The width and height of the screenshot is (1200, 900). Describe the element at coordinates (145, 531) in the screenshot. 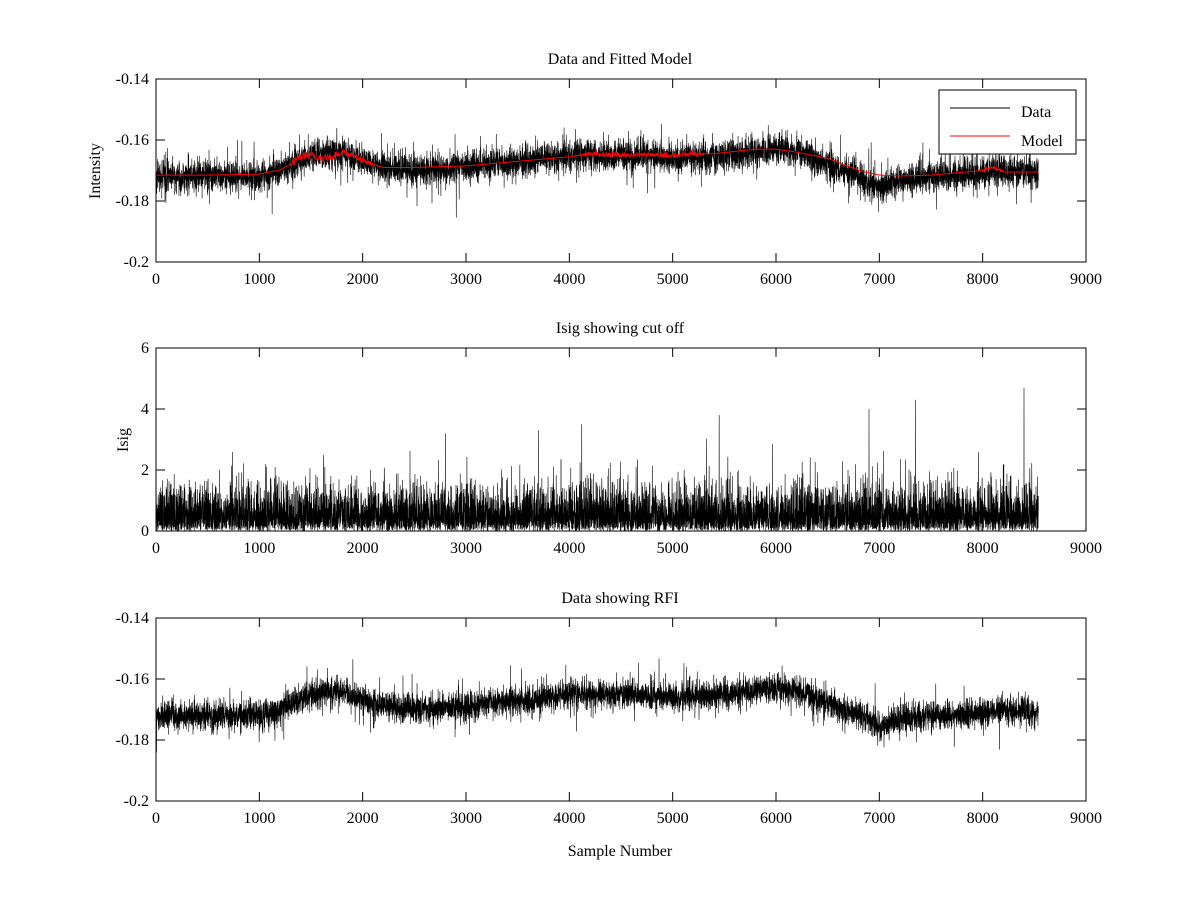

I see `y-tick-label: 0` at that location.